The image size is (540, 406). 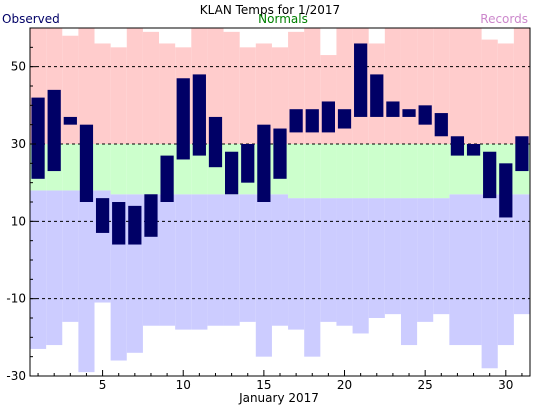 I want to click on y-tick-label: 10, so click(x=18, y=221).